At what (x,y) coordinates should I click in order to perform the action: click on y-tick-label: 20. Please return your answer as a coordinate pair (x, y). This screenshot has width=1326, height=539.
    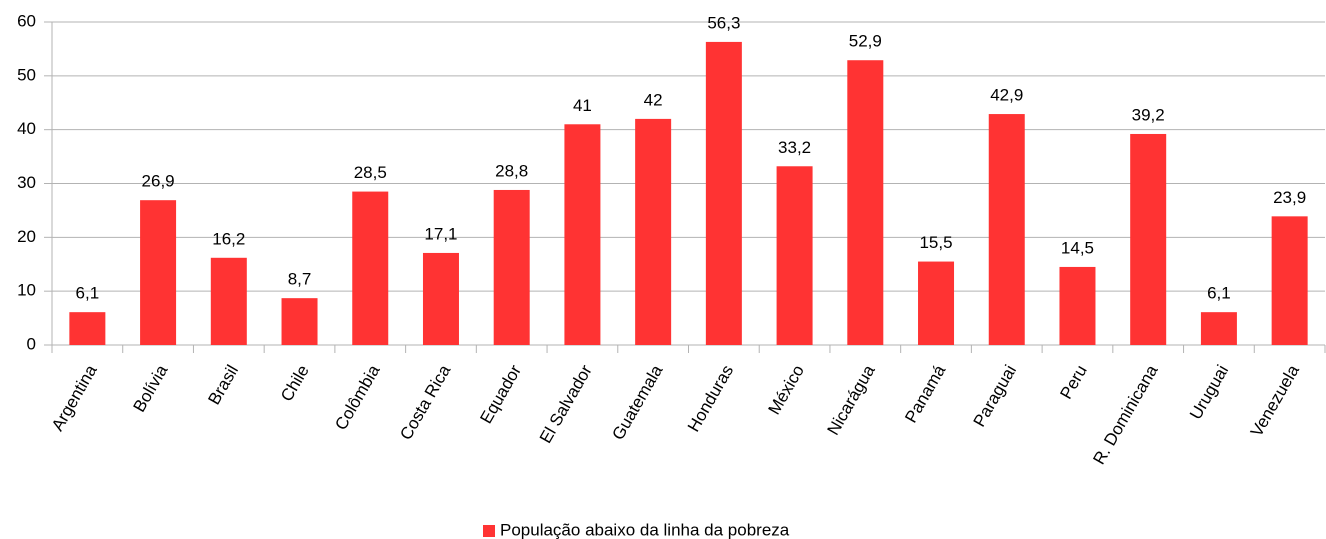
    Looking at the image, I should click on (26, 236).